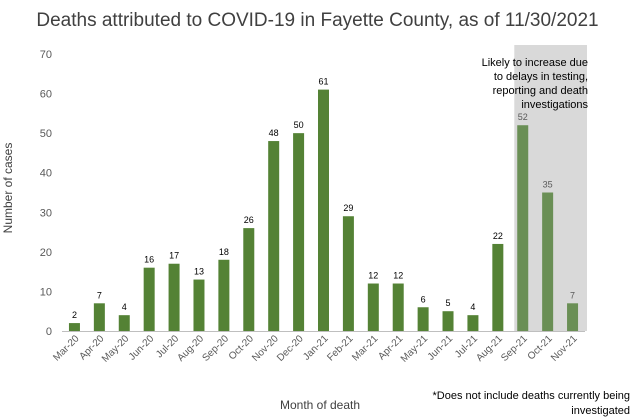 The image size is (635, 420). What do you see at coordinates (299, 125) in the screenshot?
I see `data-label: 50` at bounding box center [299, 125].